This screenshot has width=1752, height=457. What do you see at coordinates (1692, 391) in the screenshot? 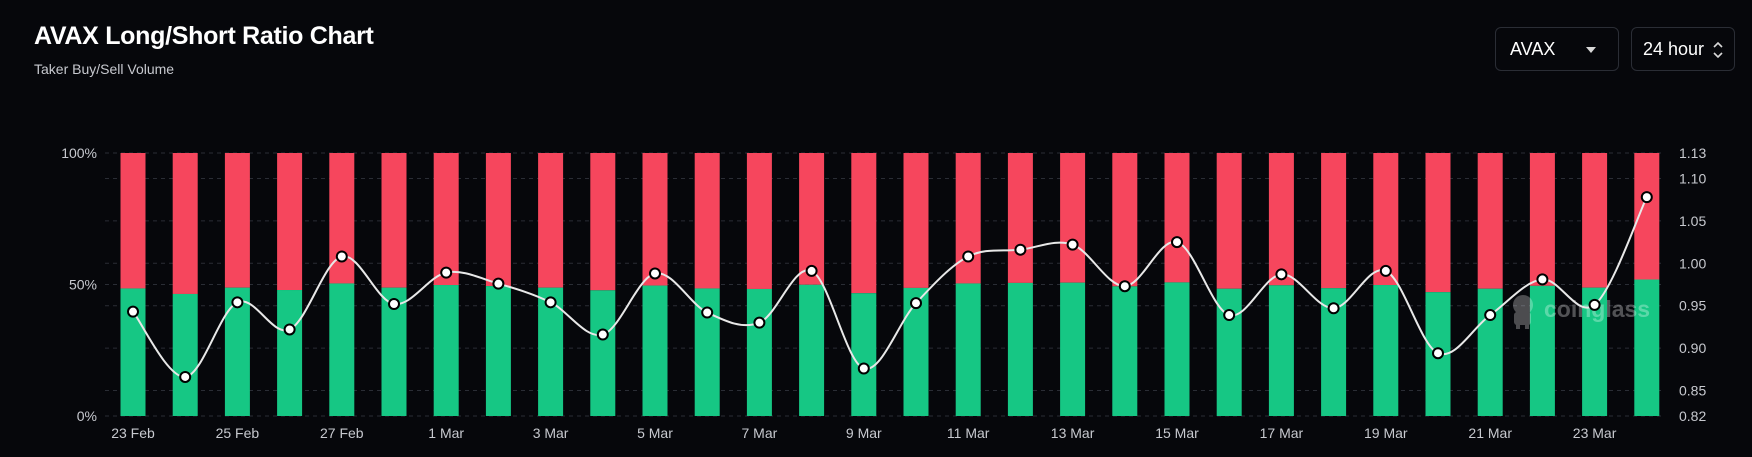
I see `right-axis-tick-label: 0.85` at bounding box center [1692, 391].